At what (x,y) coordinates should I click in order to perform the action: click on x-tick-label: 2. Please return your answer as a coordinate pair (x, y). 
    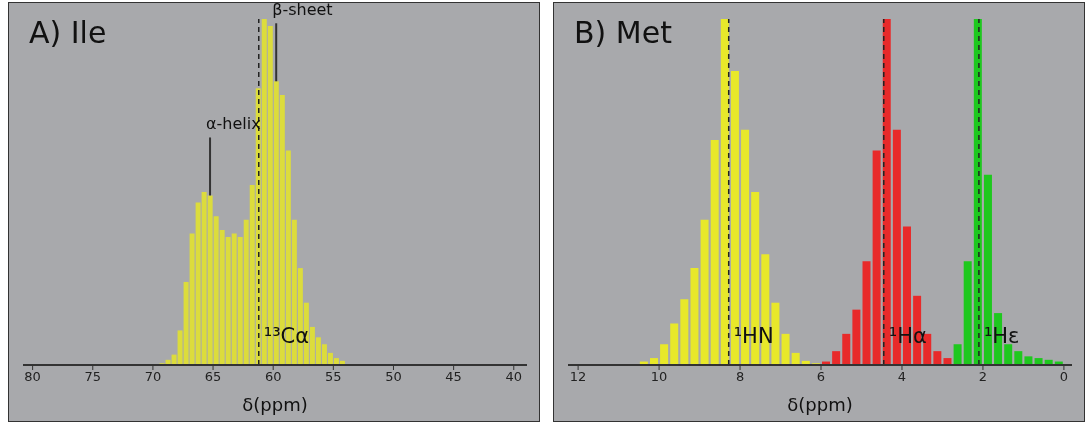
    Looking at the image, I should click on (983, 377).